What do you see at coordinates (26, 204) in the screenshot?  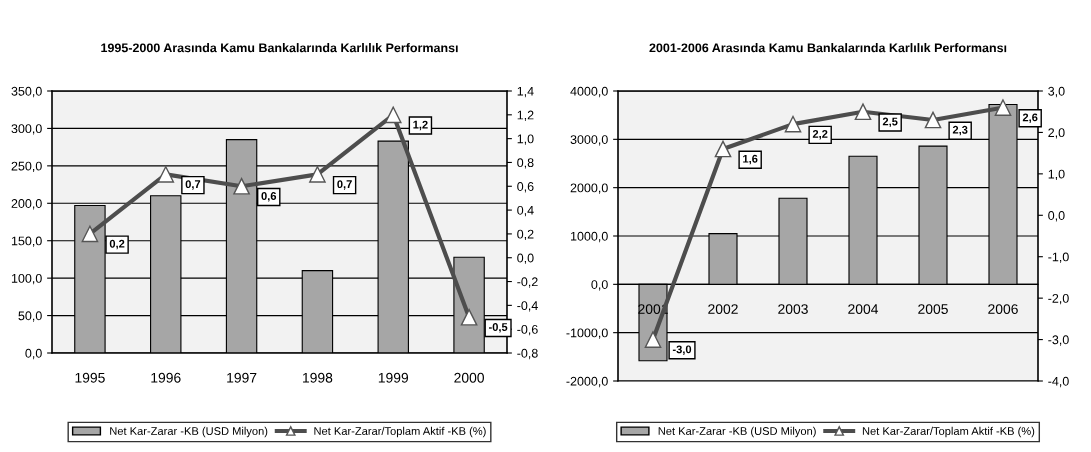 I see `y-tick-label: 200,0` at bounding box center [26, 204].